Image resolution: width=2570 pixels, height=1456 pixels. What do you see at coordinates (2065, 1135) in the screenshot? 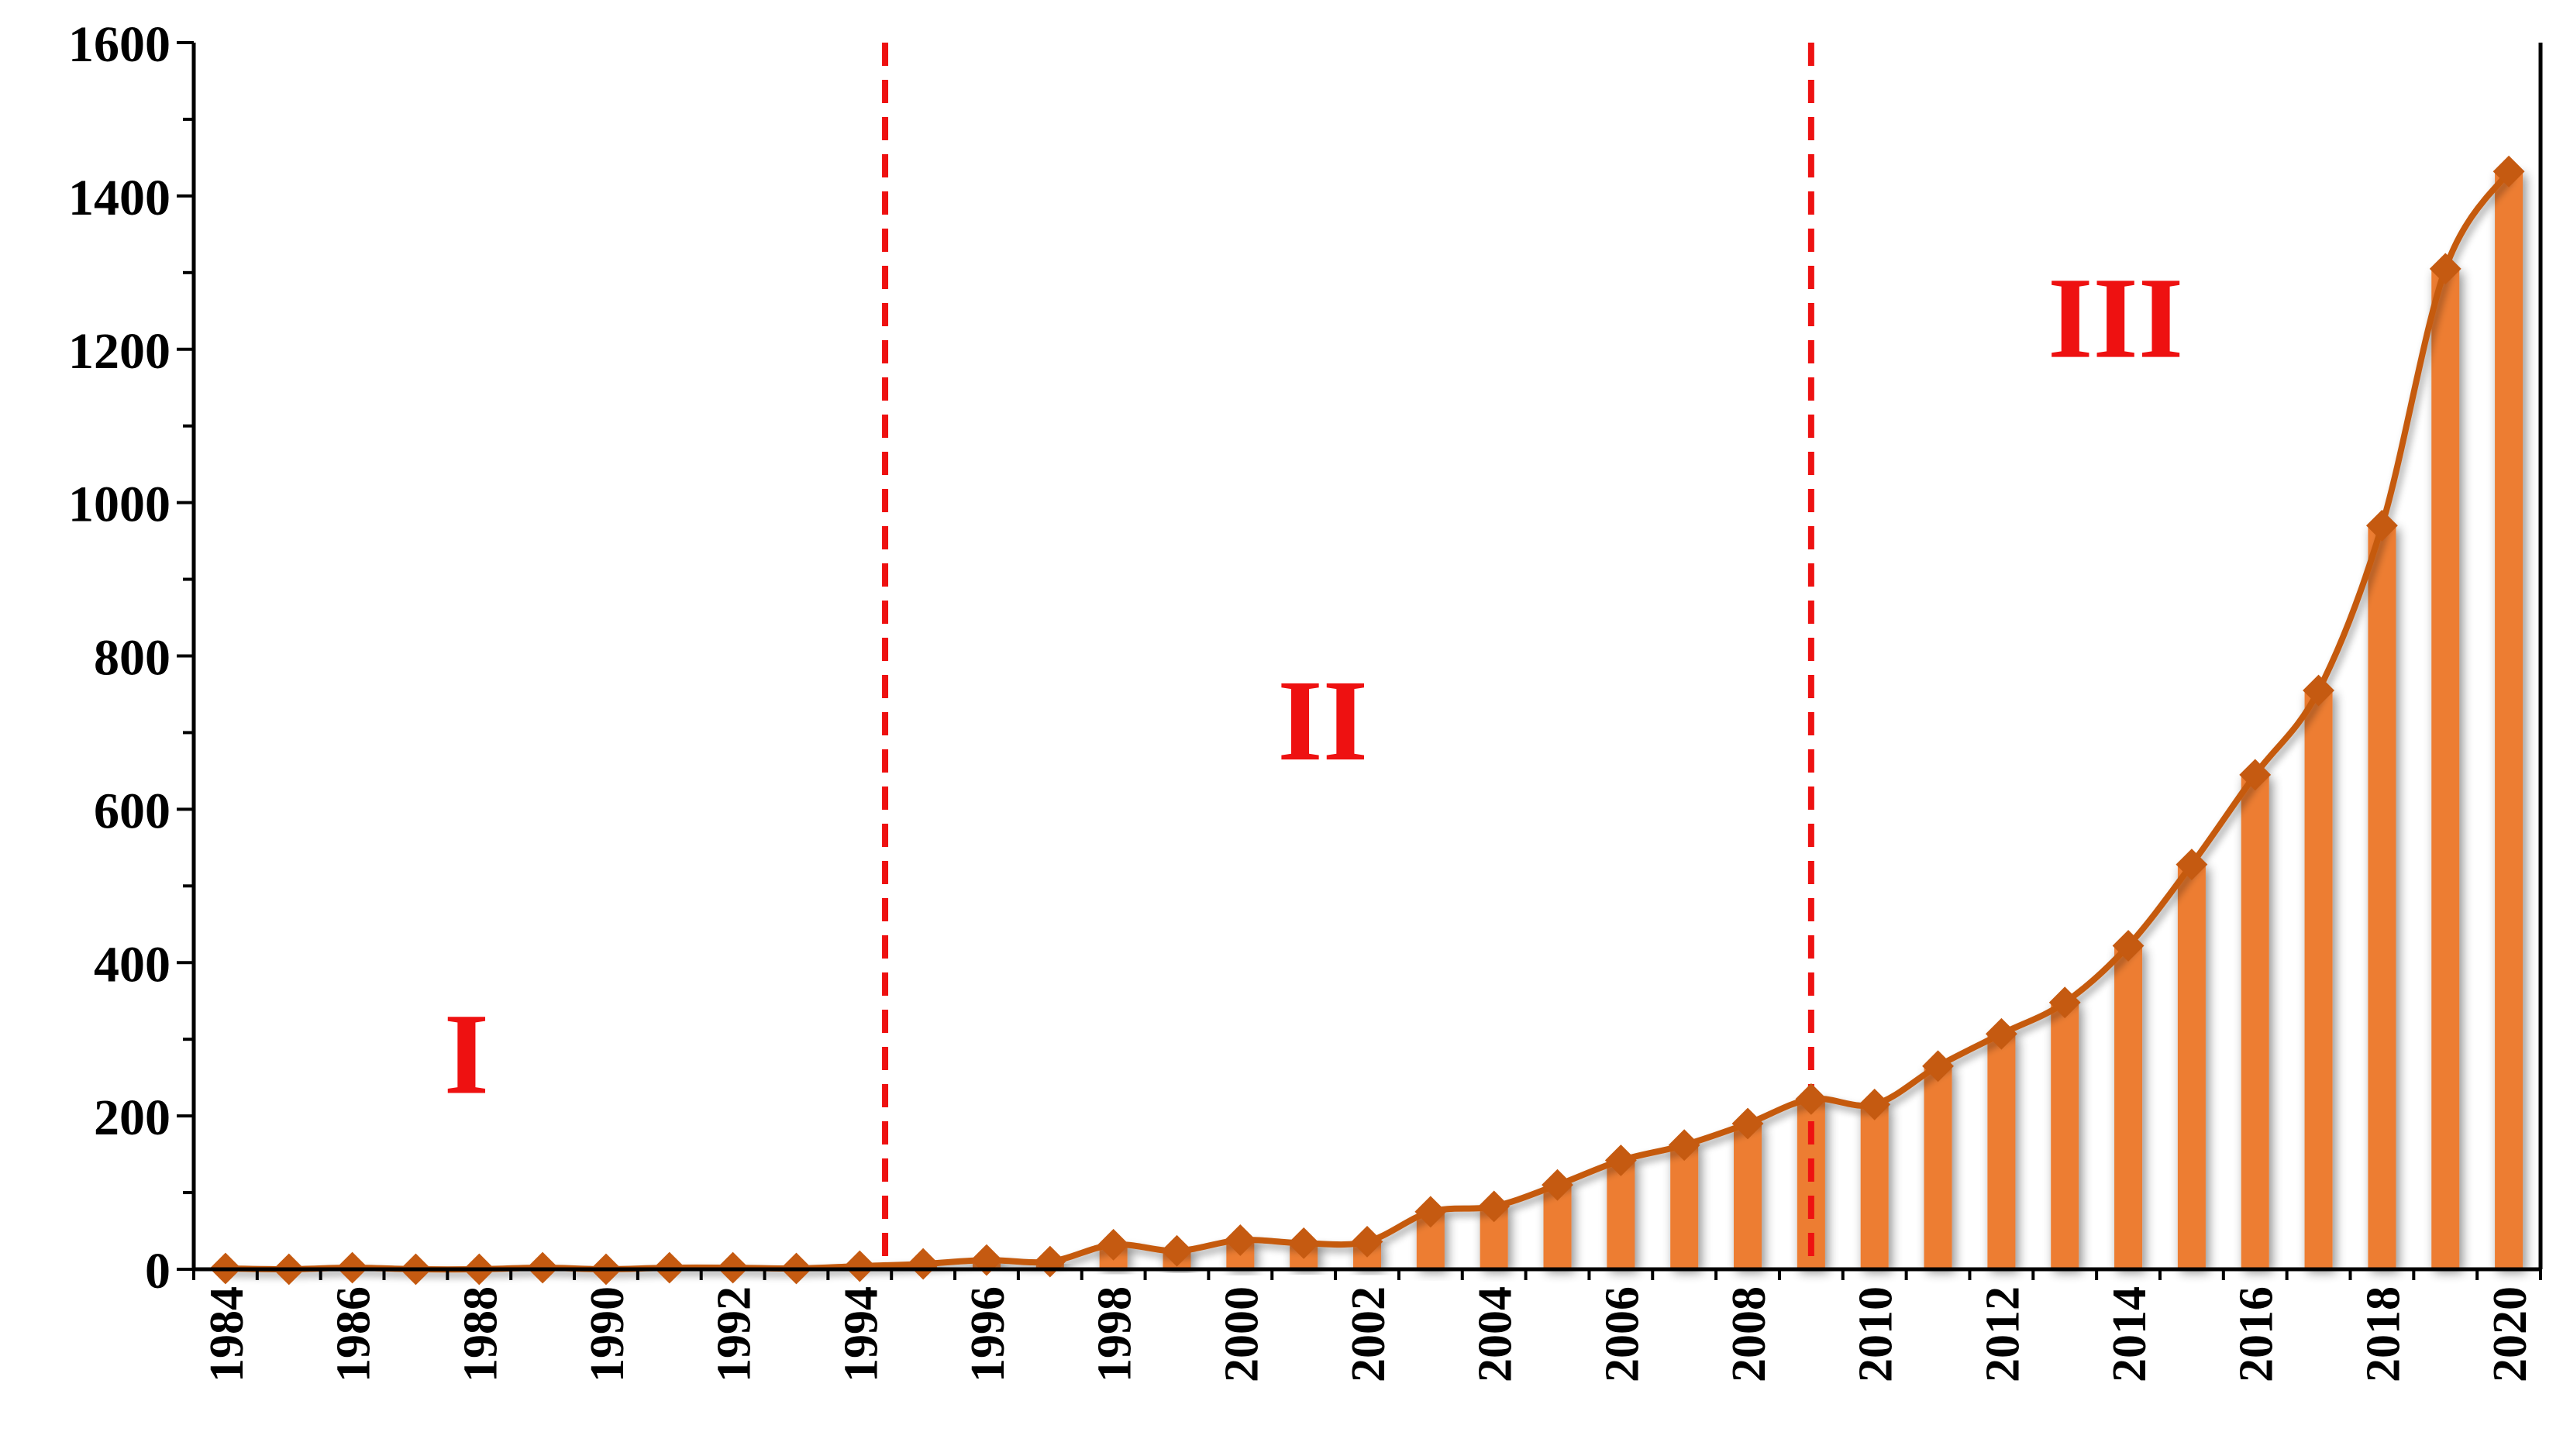
I see `bar-2013` at bounding box center [2065, 1135].